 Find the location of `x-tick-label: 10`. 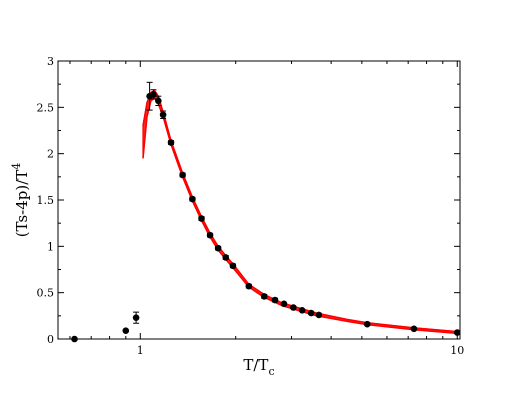

x-tick-label: 10 is located at coordinates (457, 350).